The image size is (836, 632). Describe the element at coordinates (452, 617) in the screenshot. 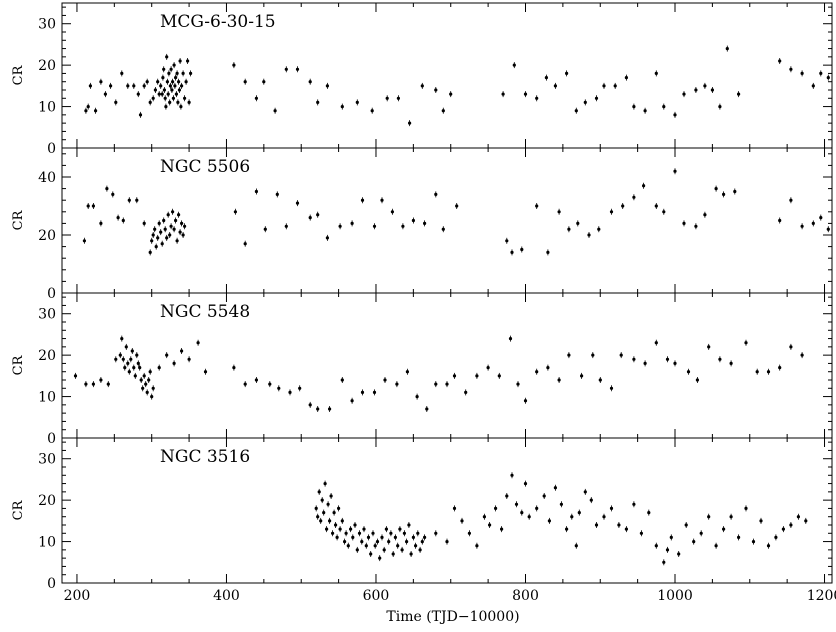

I see `x-axis-label: Time (TJD−10000)` at that location.